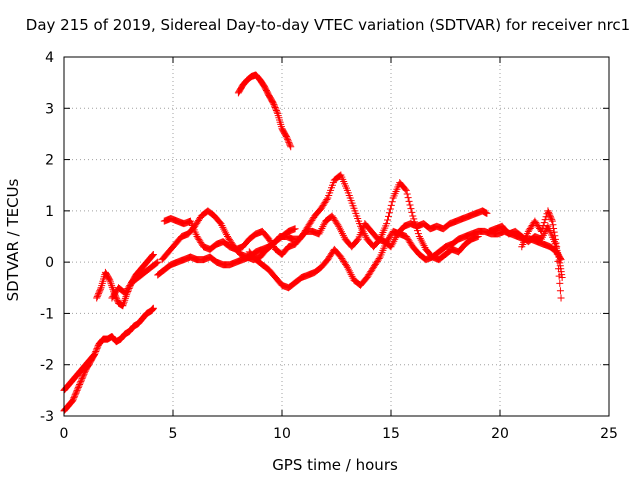 Image resolution: width=640 pixels, height=480 pixels. What do you see at coordinates (609, 434) in the screenshot?
I see `x-tick-label: 25` at bounding box center [609, 434].